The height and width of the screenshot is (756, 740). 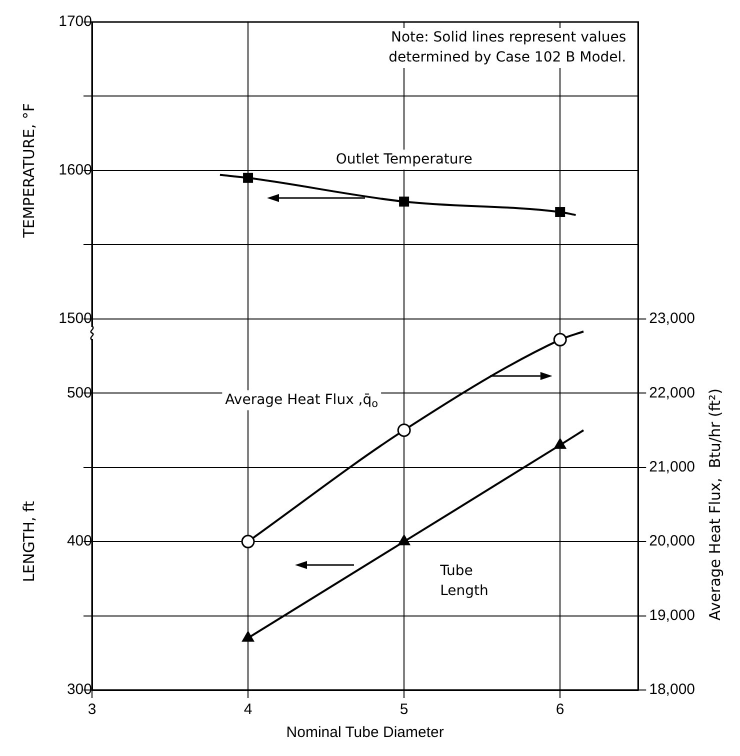 I want to click on y2-tick-label: 23,000, so click(x=672, y=319).